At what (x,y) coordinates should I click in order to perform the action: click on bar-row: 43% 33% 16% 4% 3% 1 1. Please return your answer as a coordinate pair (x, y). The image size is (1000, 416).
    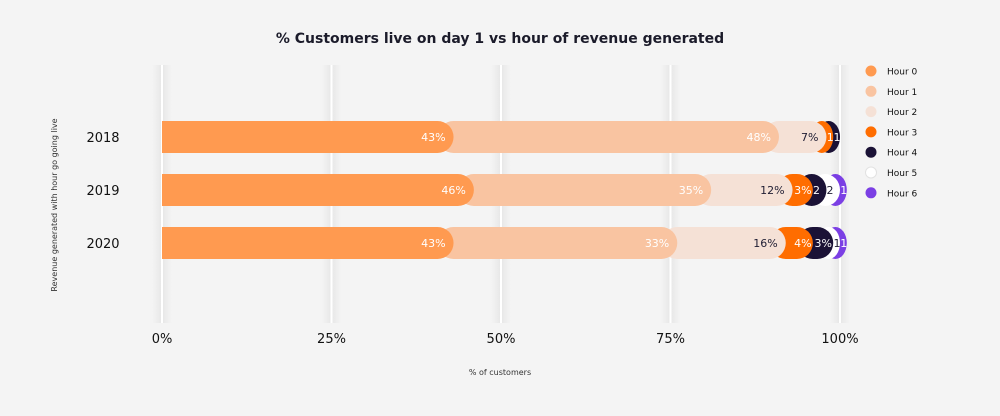
    Looking at the image, I should click on (504, 243).